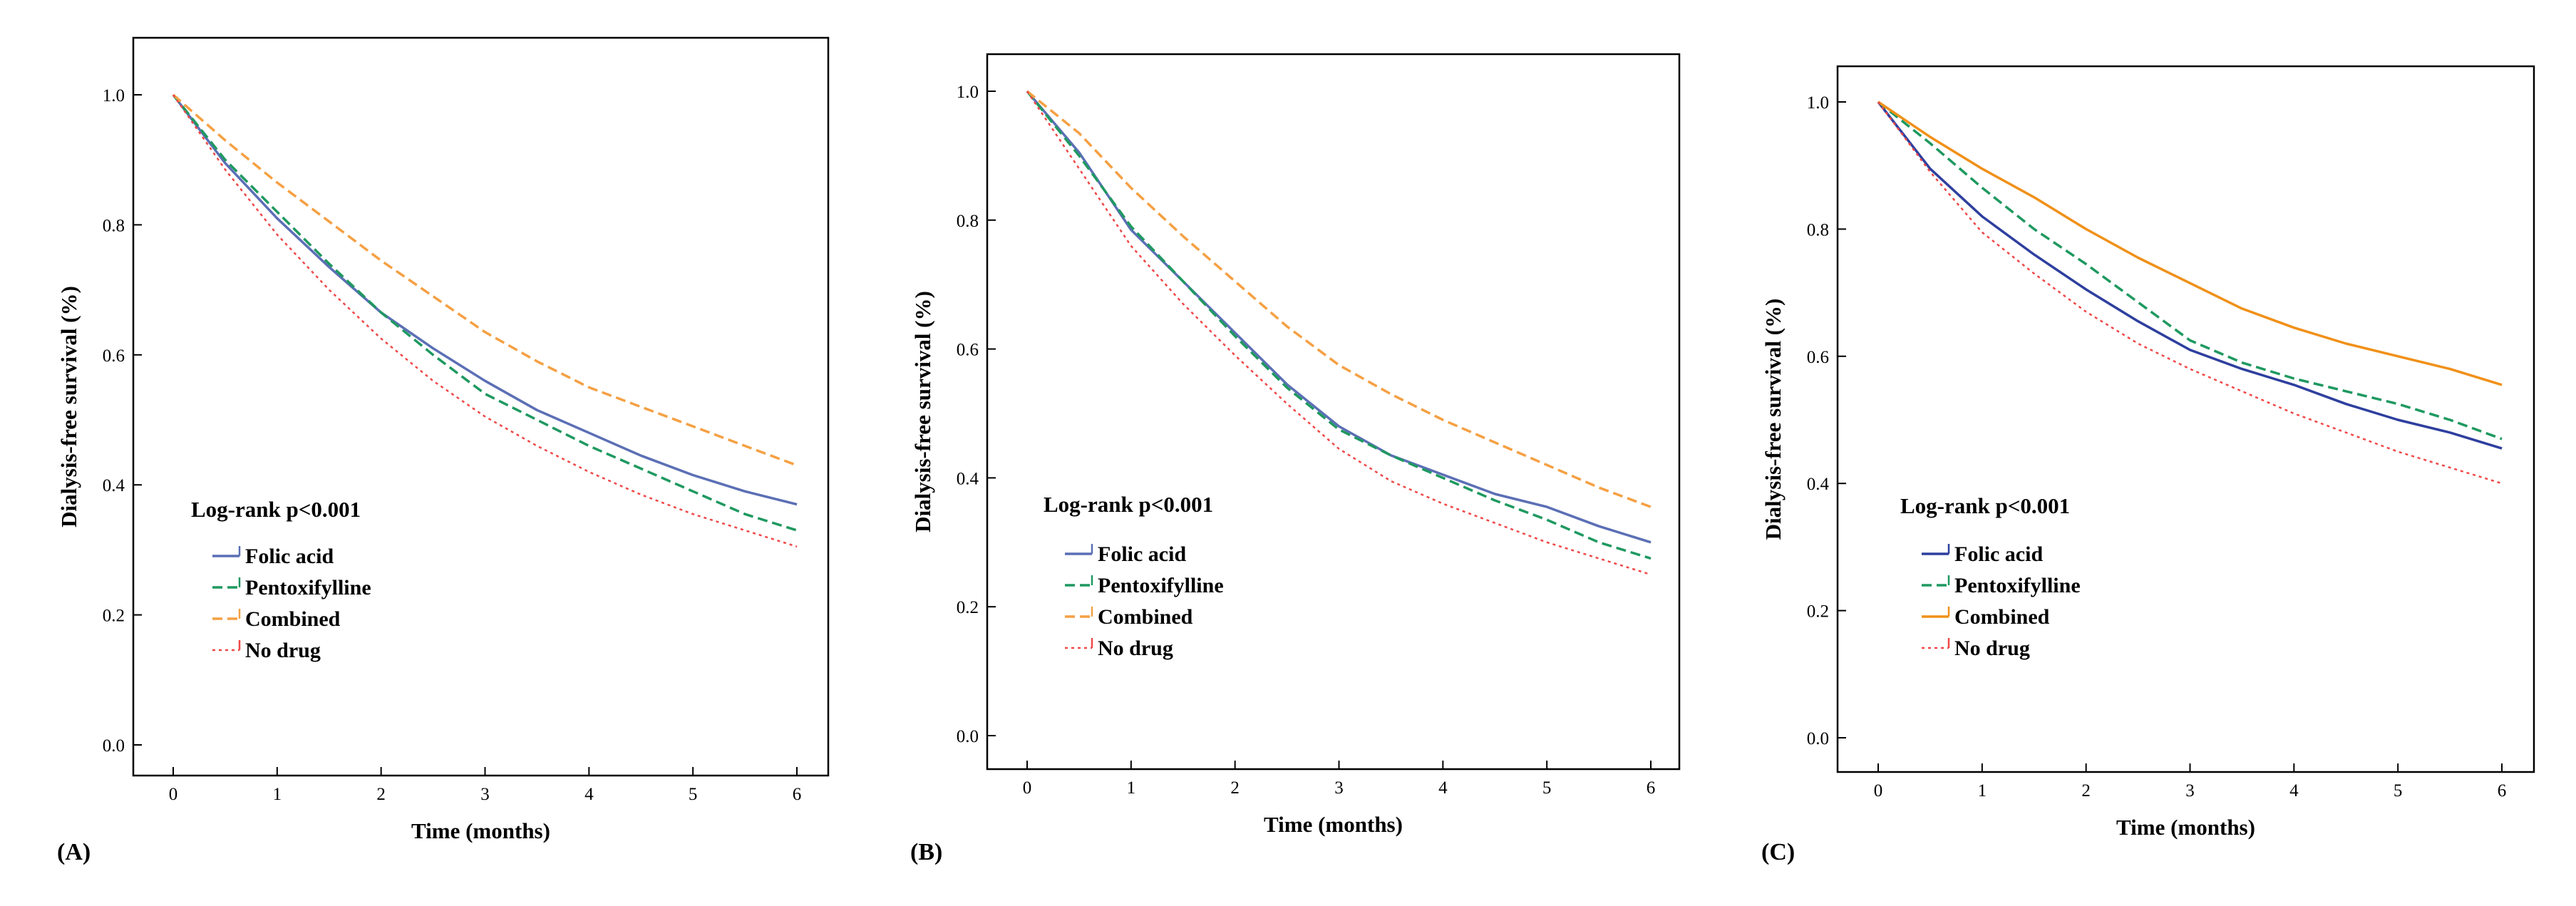  What do you see at coordinates (926, 852) in the screenshot?
I see `panel-label: (B)` at bounding box center [926, 852].